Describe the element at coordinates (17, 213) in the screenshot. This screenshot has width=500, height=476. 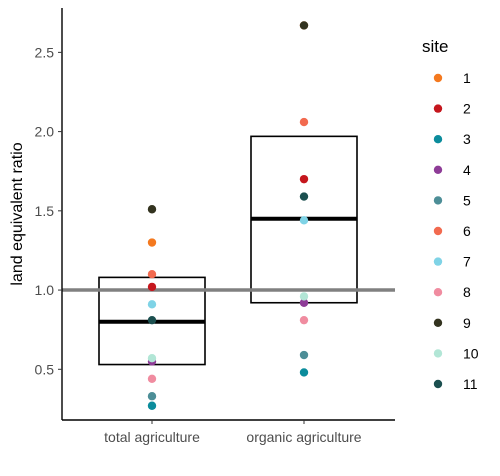
I see `y-axis-title: land equivalent ratio` at that location.